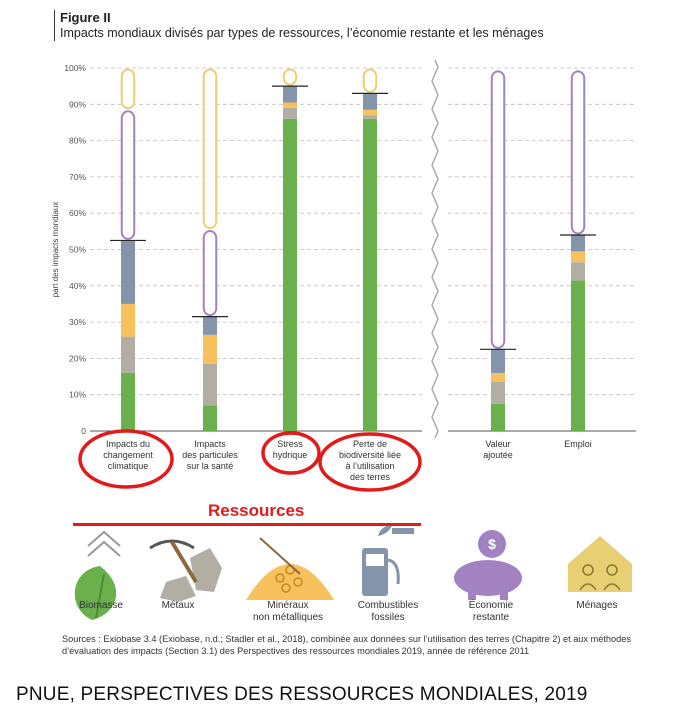 This screenshot has height=726, width=684. What do you see at coordinates (256, 510) in the screenshot?
I see `resources-label: Ressources` at bounding box center [256, 510].